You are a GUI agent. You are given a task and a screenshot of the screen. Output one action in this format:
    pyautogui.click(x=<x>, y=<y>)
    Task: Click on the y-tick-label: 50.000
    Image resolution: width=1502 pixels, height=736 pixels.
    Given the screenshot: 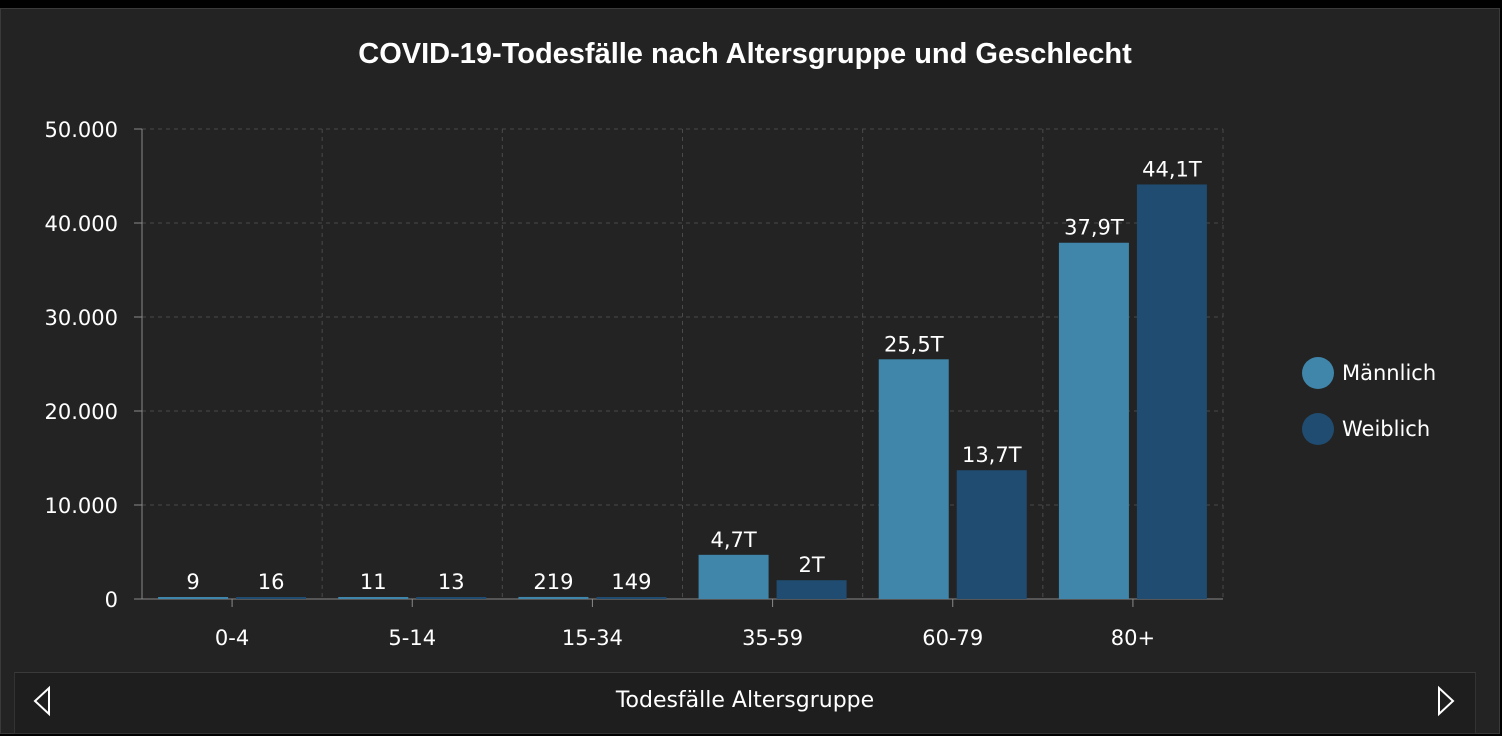 What is the action you would take?
    pyautogui.click(x=81, y=130)
    